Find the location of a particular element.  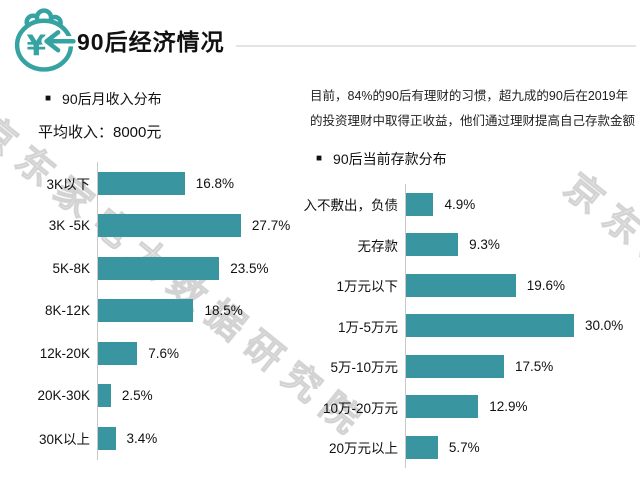

bar-row: 无存款 9.3% is located at coordinates (474, 244).